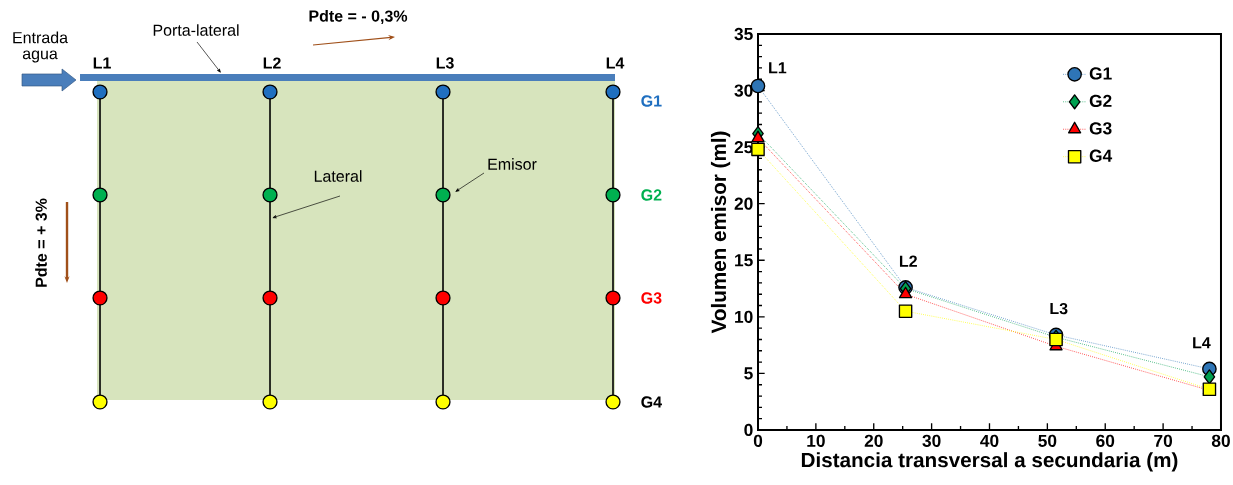  I want to click on legend-label: G2, so click(1100, 101).